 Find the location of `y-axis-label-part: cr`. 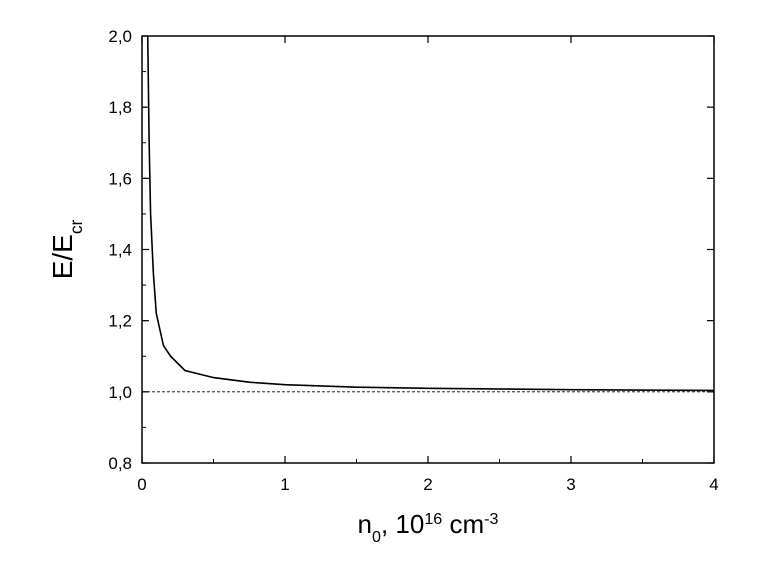

y-axis-label-part: cr is located at coordinates (76, 226).